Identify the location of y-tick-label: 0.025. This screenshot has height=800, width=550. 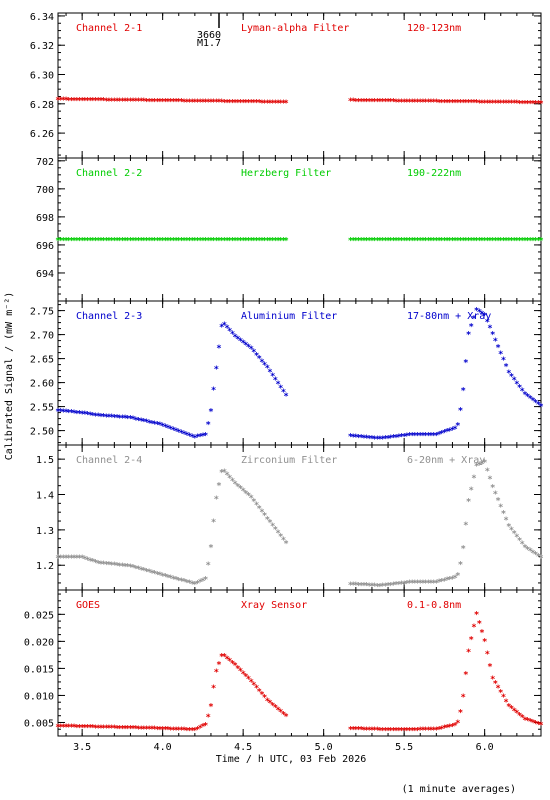
(39, 615).